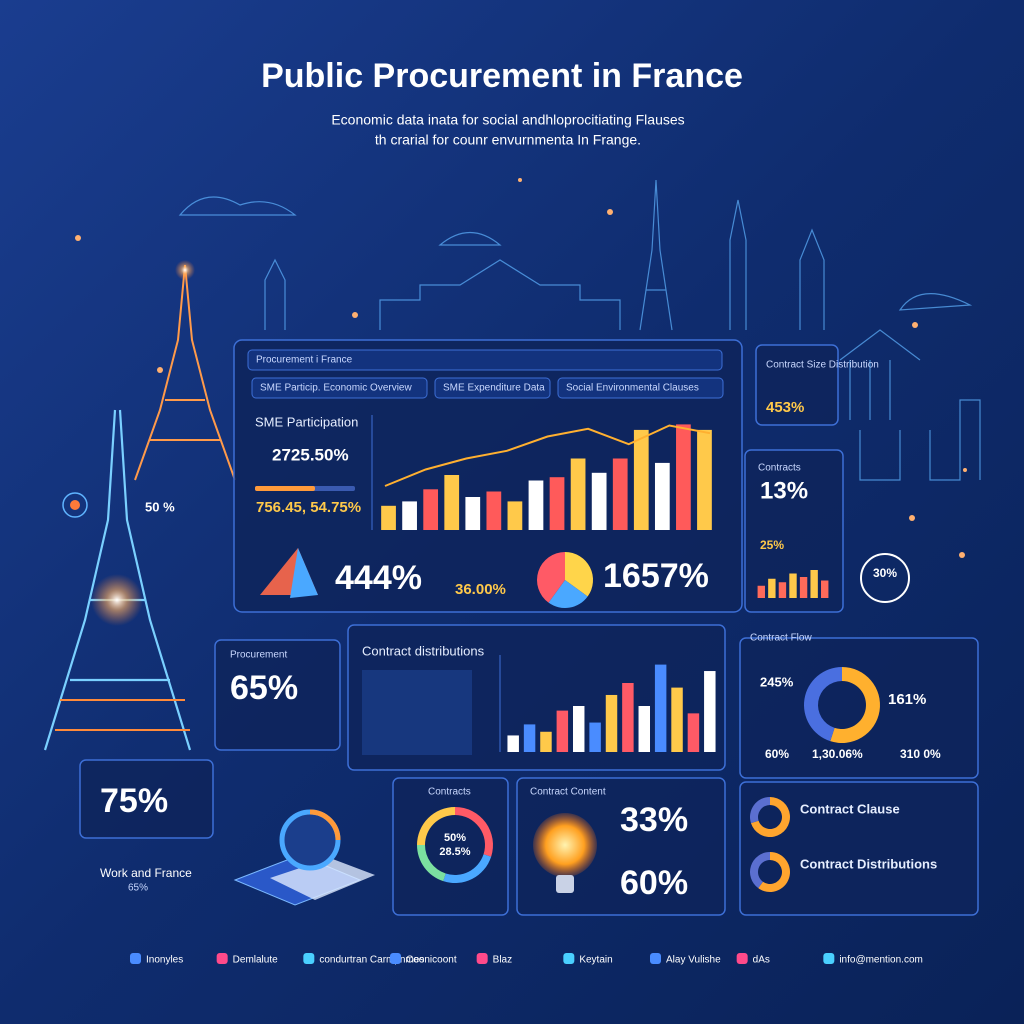  Describe the element at coordinates (371, 960) in the screenshot. I see `footer-link: condurtran Carmpnmes` at that location.